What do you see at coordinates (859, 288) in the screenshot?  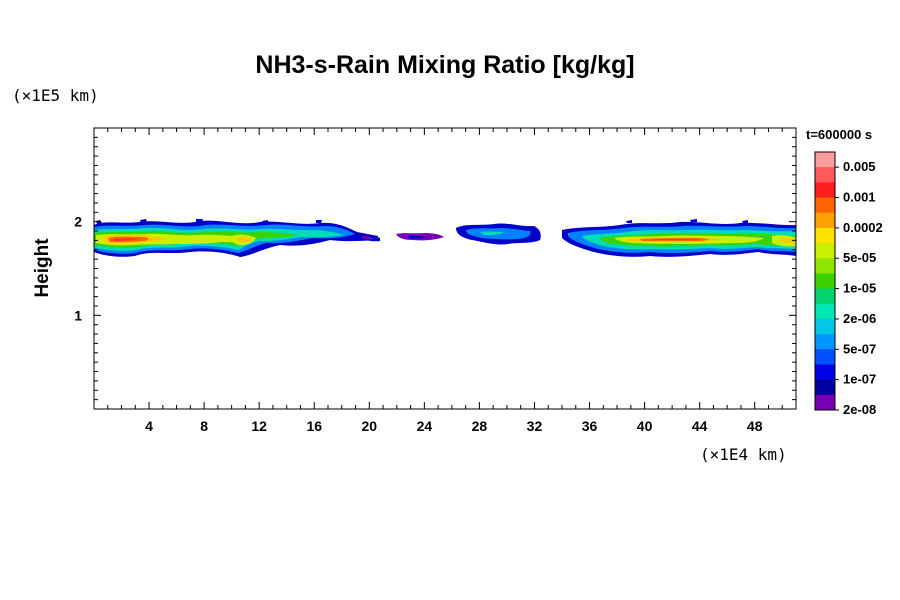 I see `colorbar-label: 1e-05` at bounding box center [859, 288].